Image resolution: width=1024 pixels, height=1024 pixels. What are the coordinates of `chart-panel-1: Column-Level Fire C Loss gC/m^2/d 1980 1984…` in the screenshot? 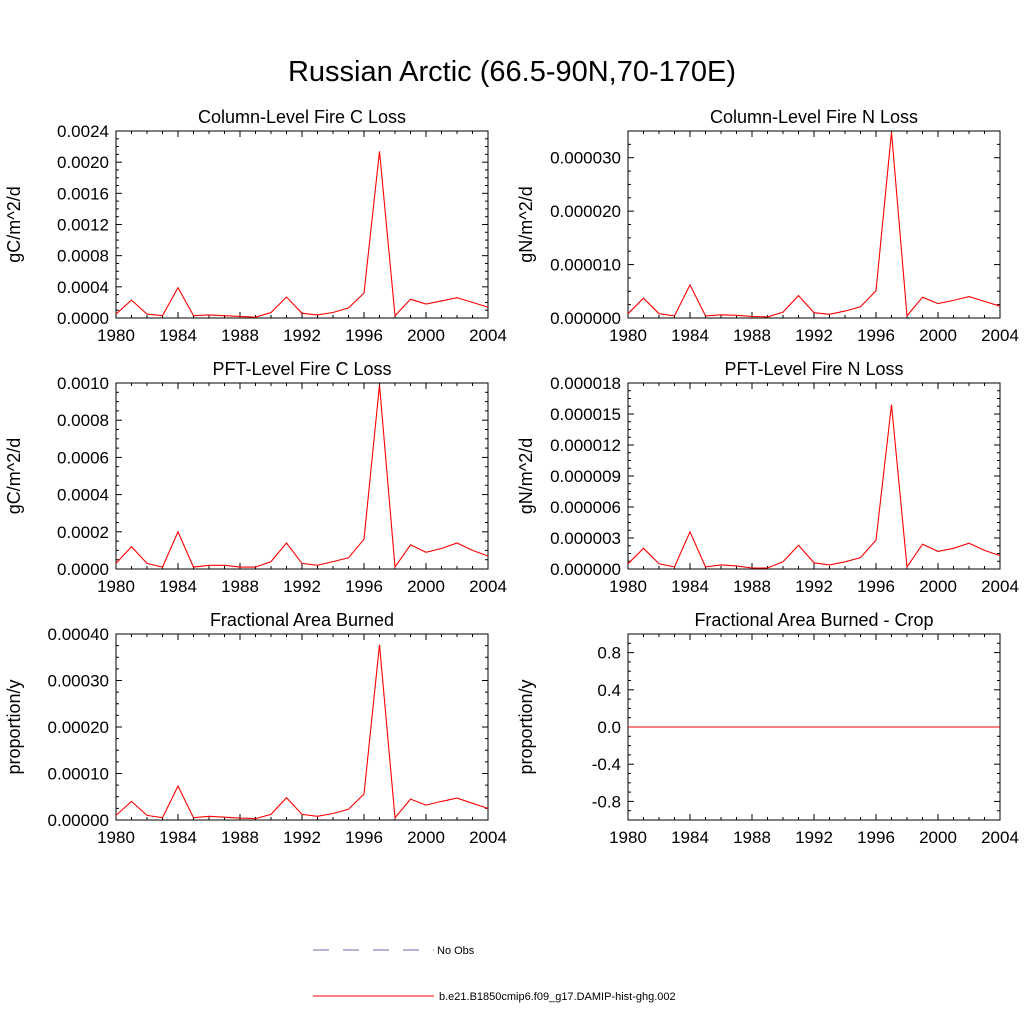 It's located at (255, 226).